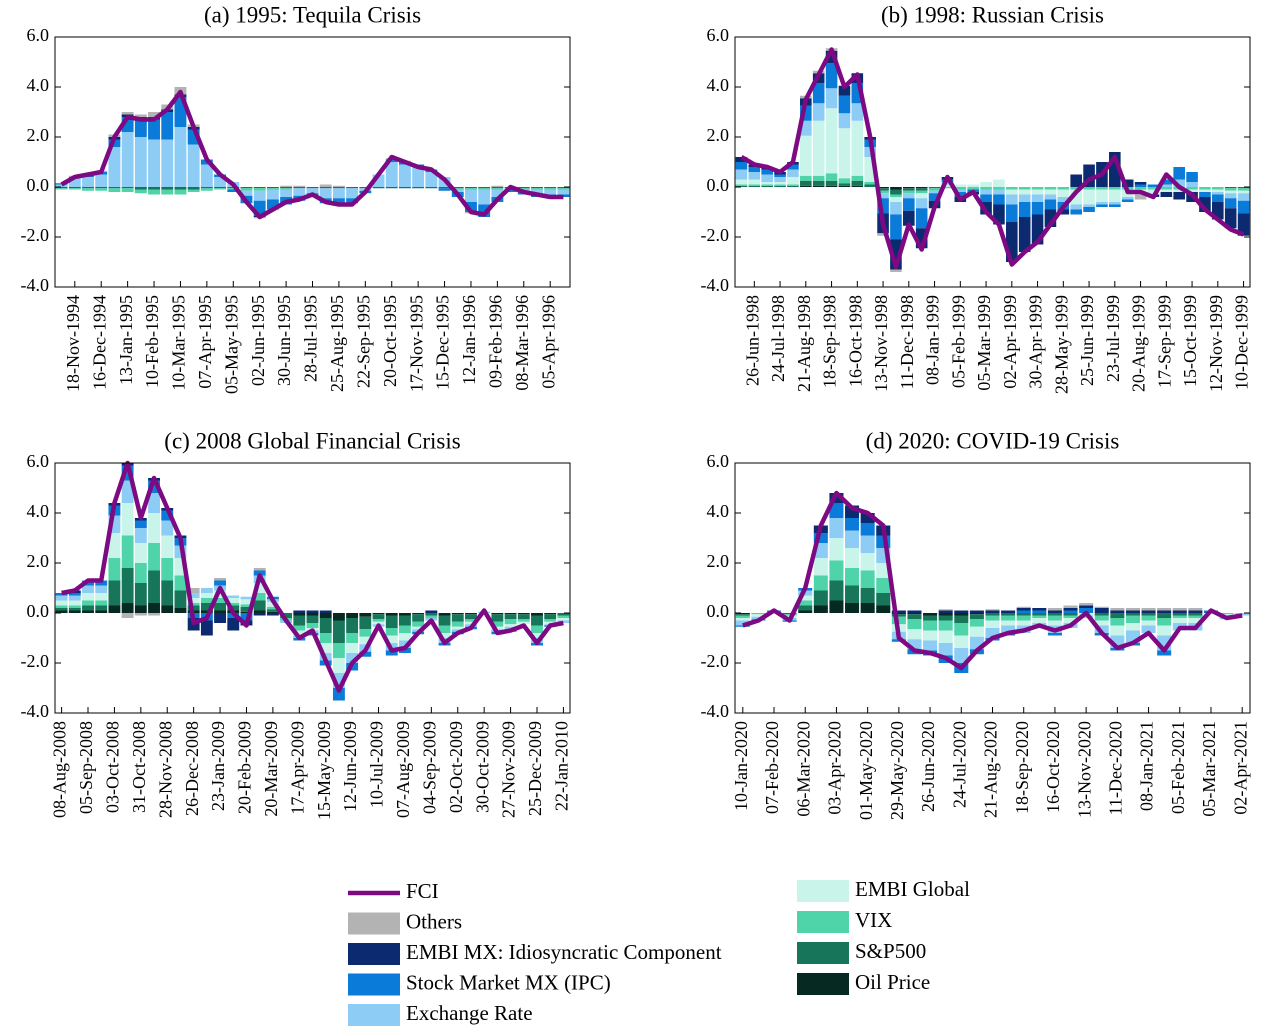 This screenshot has width=1265, height=1030. I want to click on panel-title: (d) 2020: COVID-19 Crisis, so click(993, 440).